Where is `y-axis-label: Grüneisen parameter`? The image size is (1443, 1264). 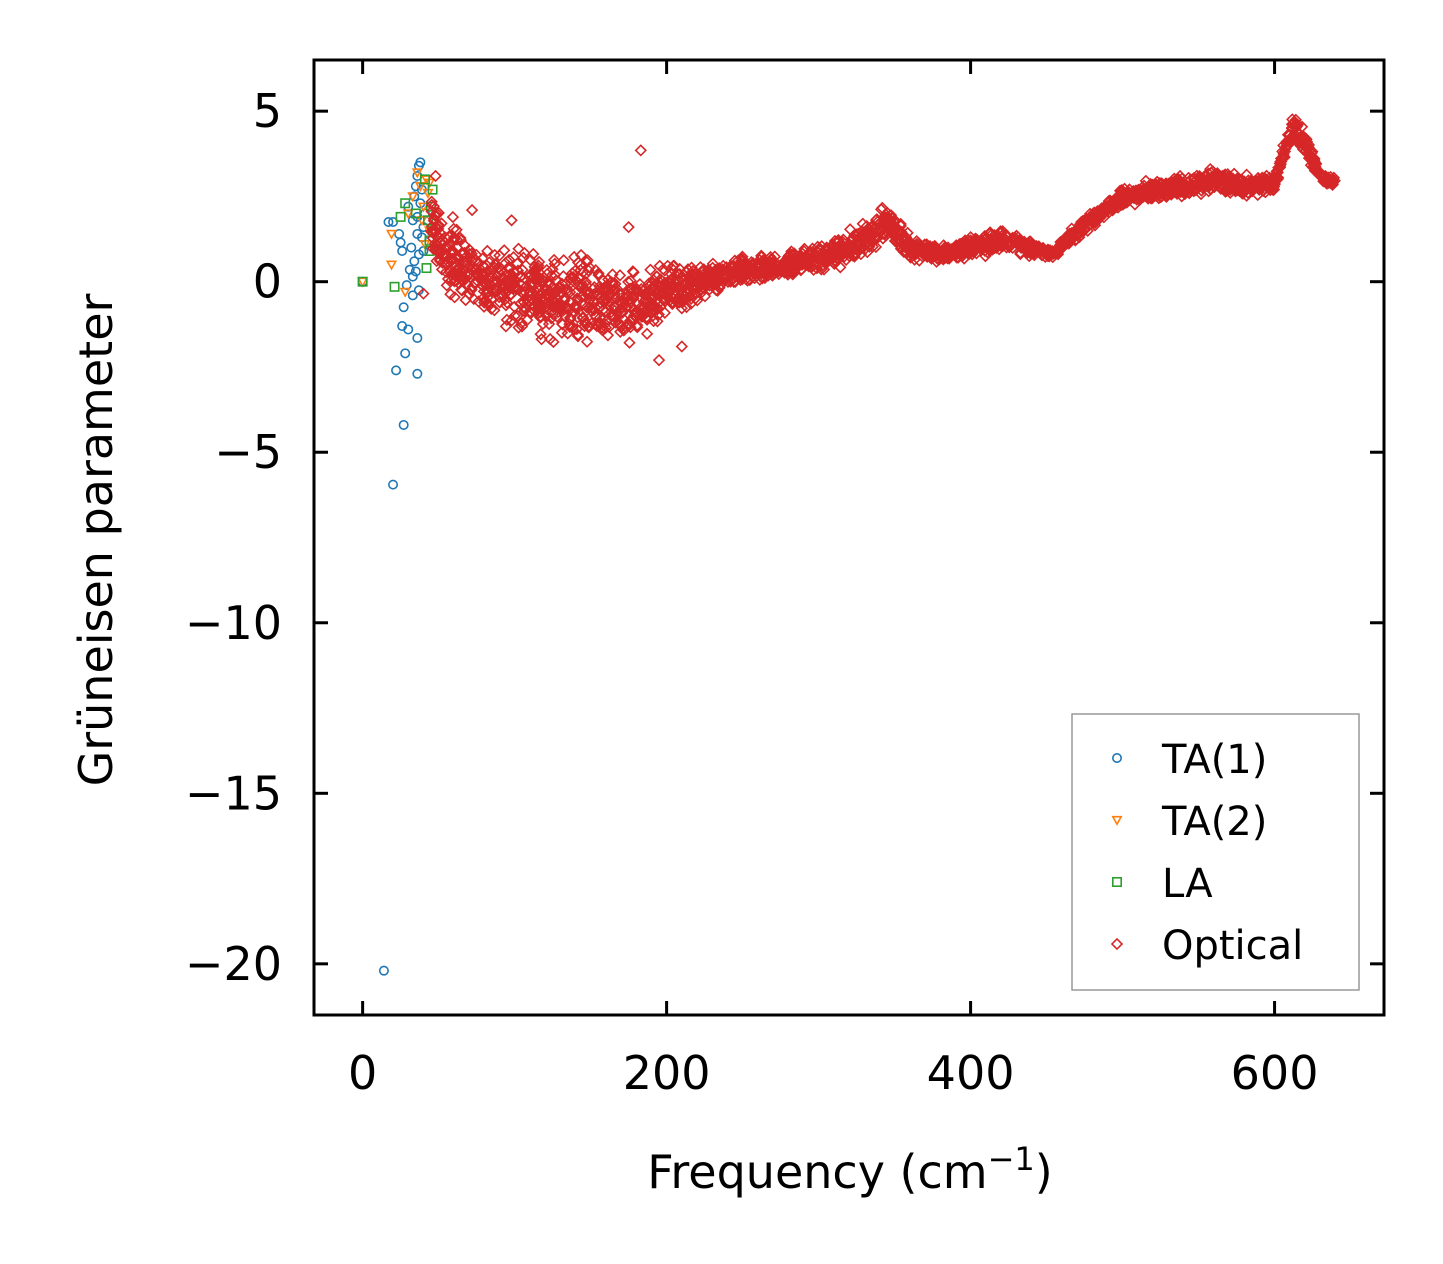
y-axis-label: Grüneisen parameter is located at coordinates (96, 539).